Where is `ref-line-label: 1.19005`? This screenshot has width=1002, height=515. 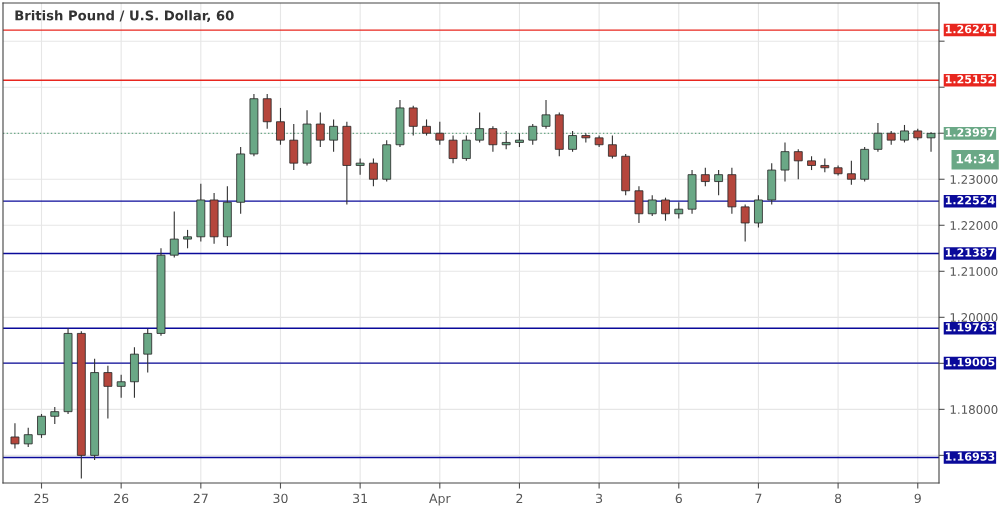
ref-line-label: 1.19005 is located at coordinates (970, 362).